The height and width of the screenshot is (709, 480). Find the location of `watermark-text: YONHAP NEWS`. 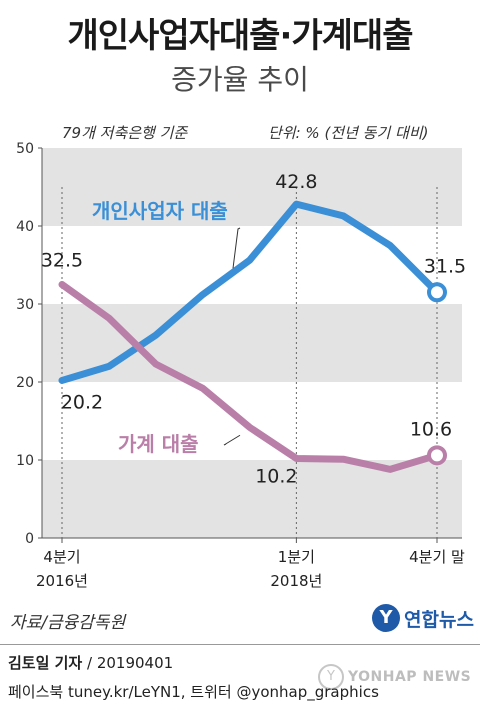

watermark-text: YONHAP NEWS is located at coordinates (410, 677).